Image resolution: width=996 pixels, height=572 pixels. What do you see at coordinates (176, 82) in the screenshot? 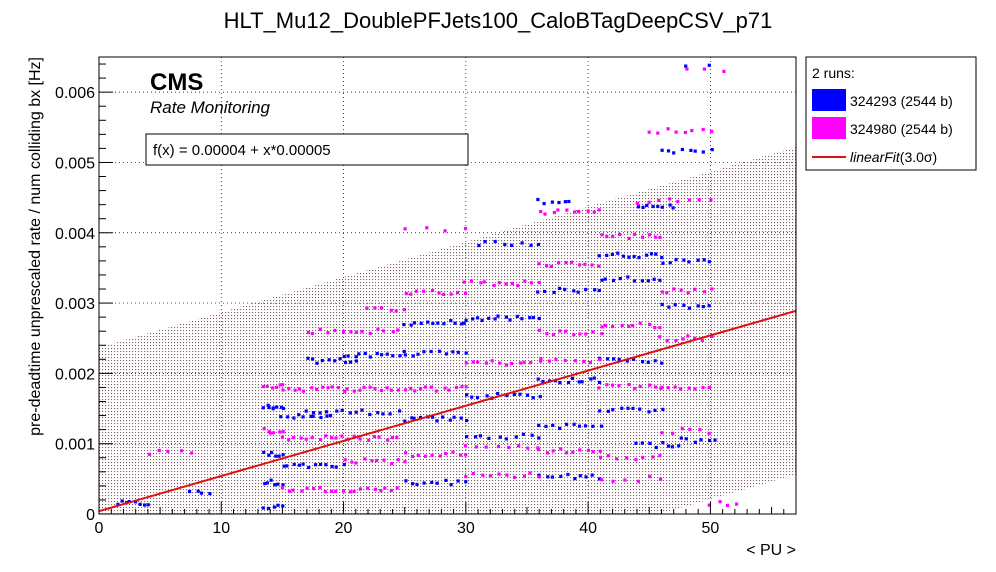
I see `cms-label: CMS` at bounding box center [176, 82].